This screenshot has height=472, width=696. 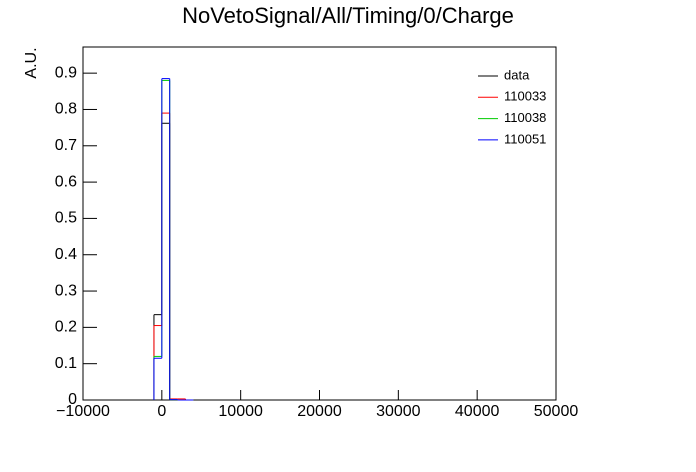 I want to click on y-tick-label: 0, so click(x=72, y=399).